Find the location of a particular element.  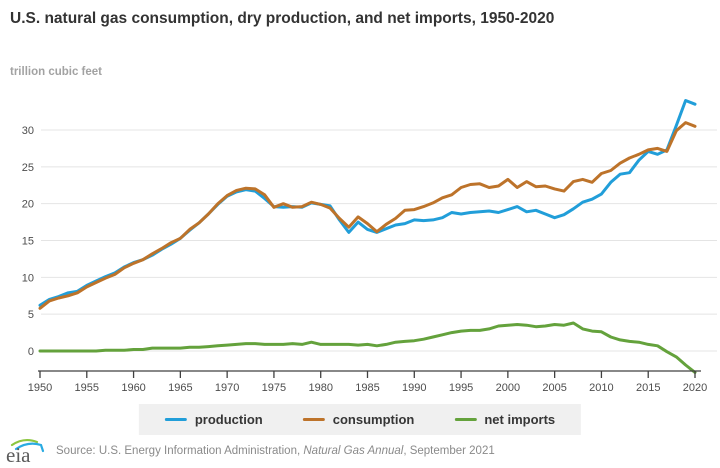

x-tick-label-1985: 1985 is located at coordinates (367, 388).